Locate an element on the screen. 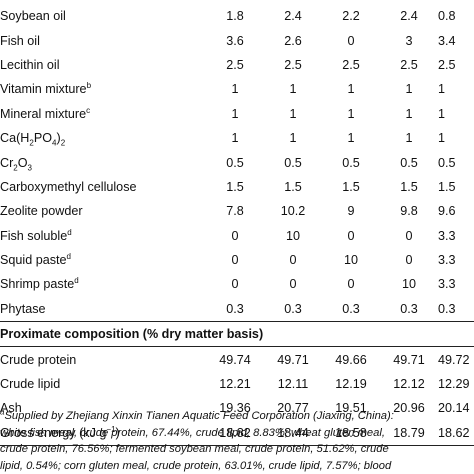 The width and height of the screenshot is (474, 474). cell-value: 18.62 is located at coordinates (456, 433).